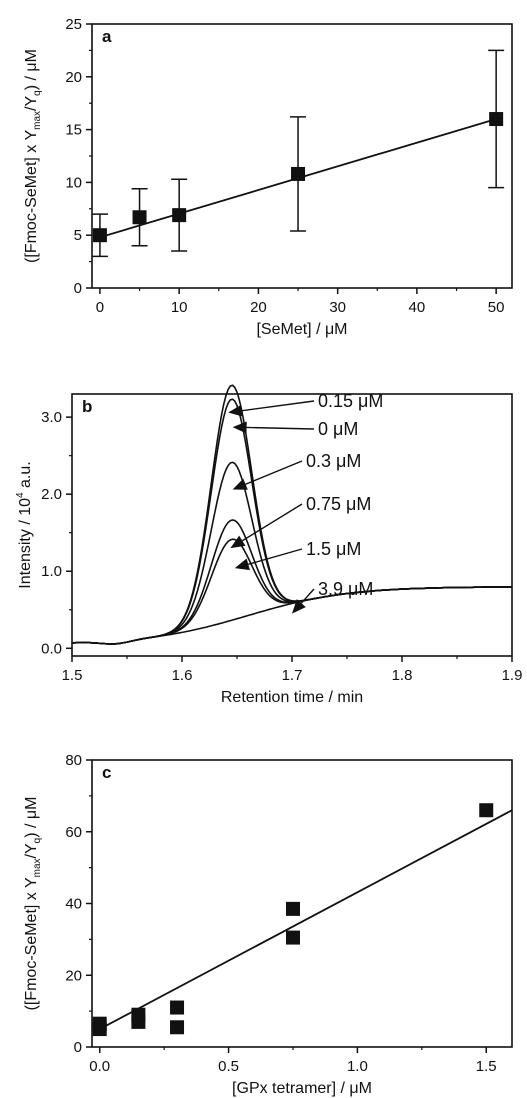  What do you see at coordinates (350, 401) in the screenshot?
I see `annotation-label: 0.15 μM` at bounding box center [350, 401].